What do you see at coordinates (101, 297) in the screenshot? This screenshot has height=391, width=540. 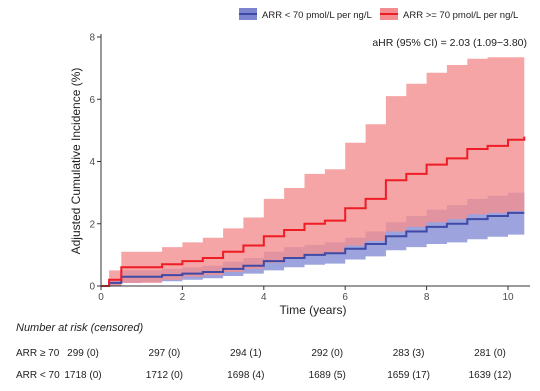 I see `x-tick-label-0: 0` at bounding box center [101, 297].